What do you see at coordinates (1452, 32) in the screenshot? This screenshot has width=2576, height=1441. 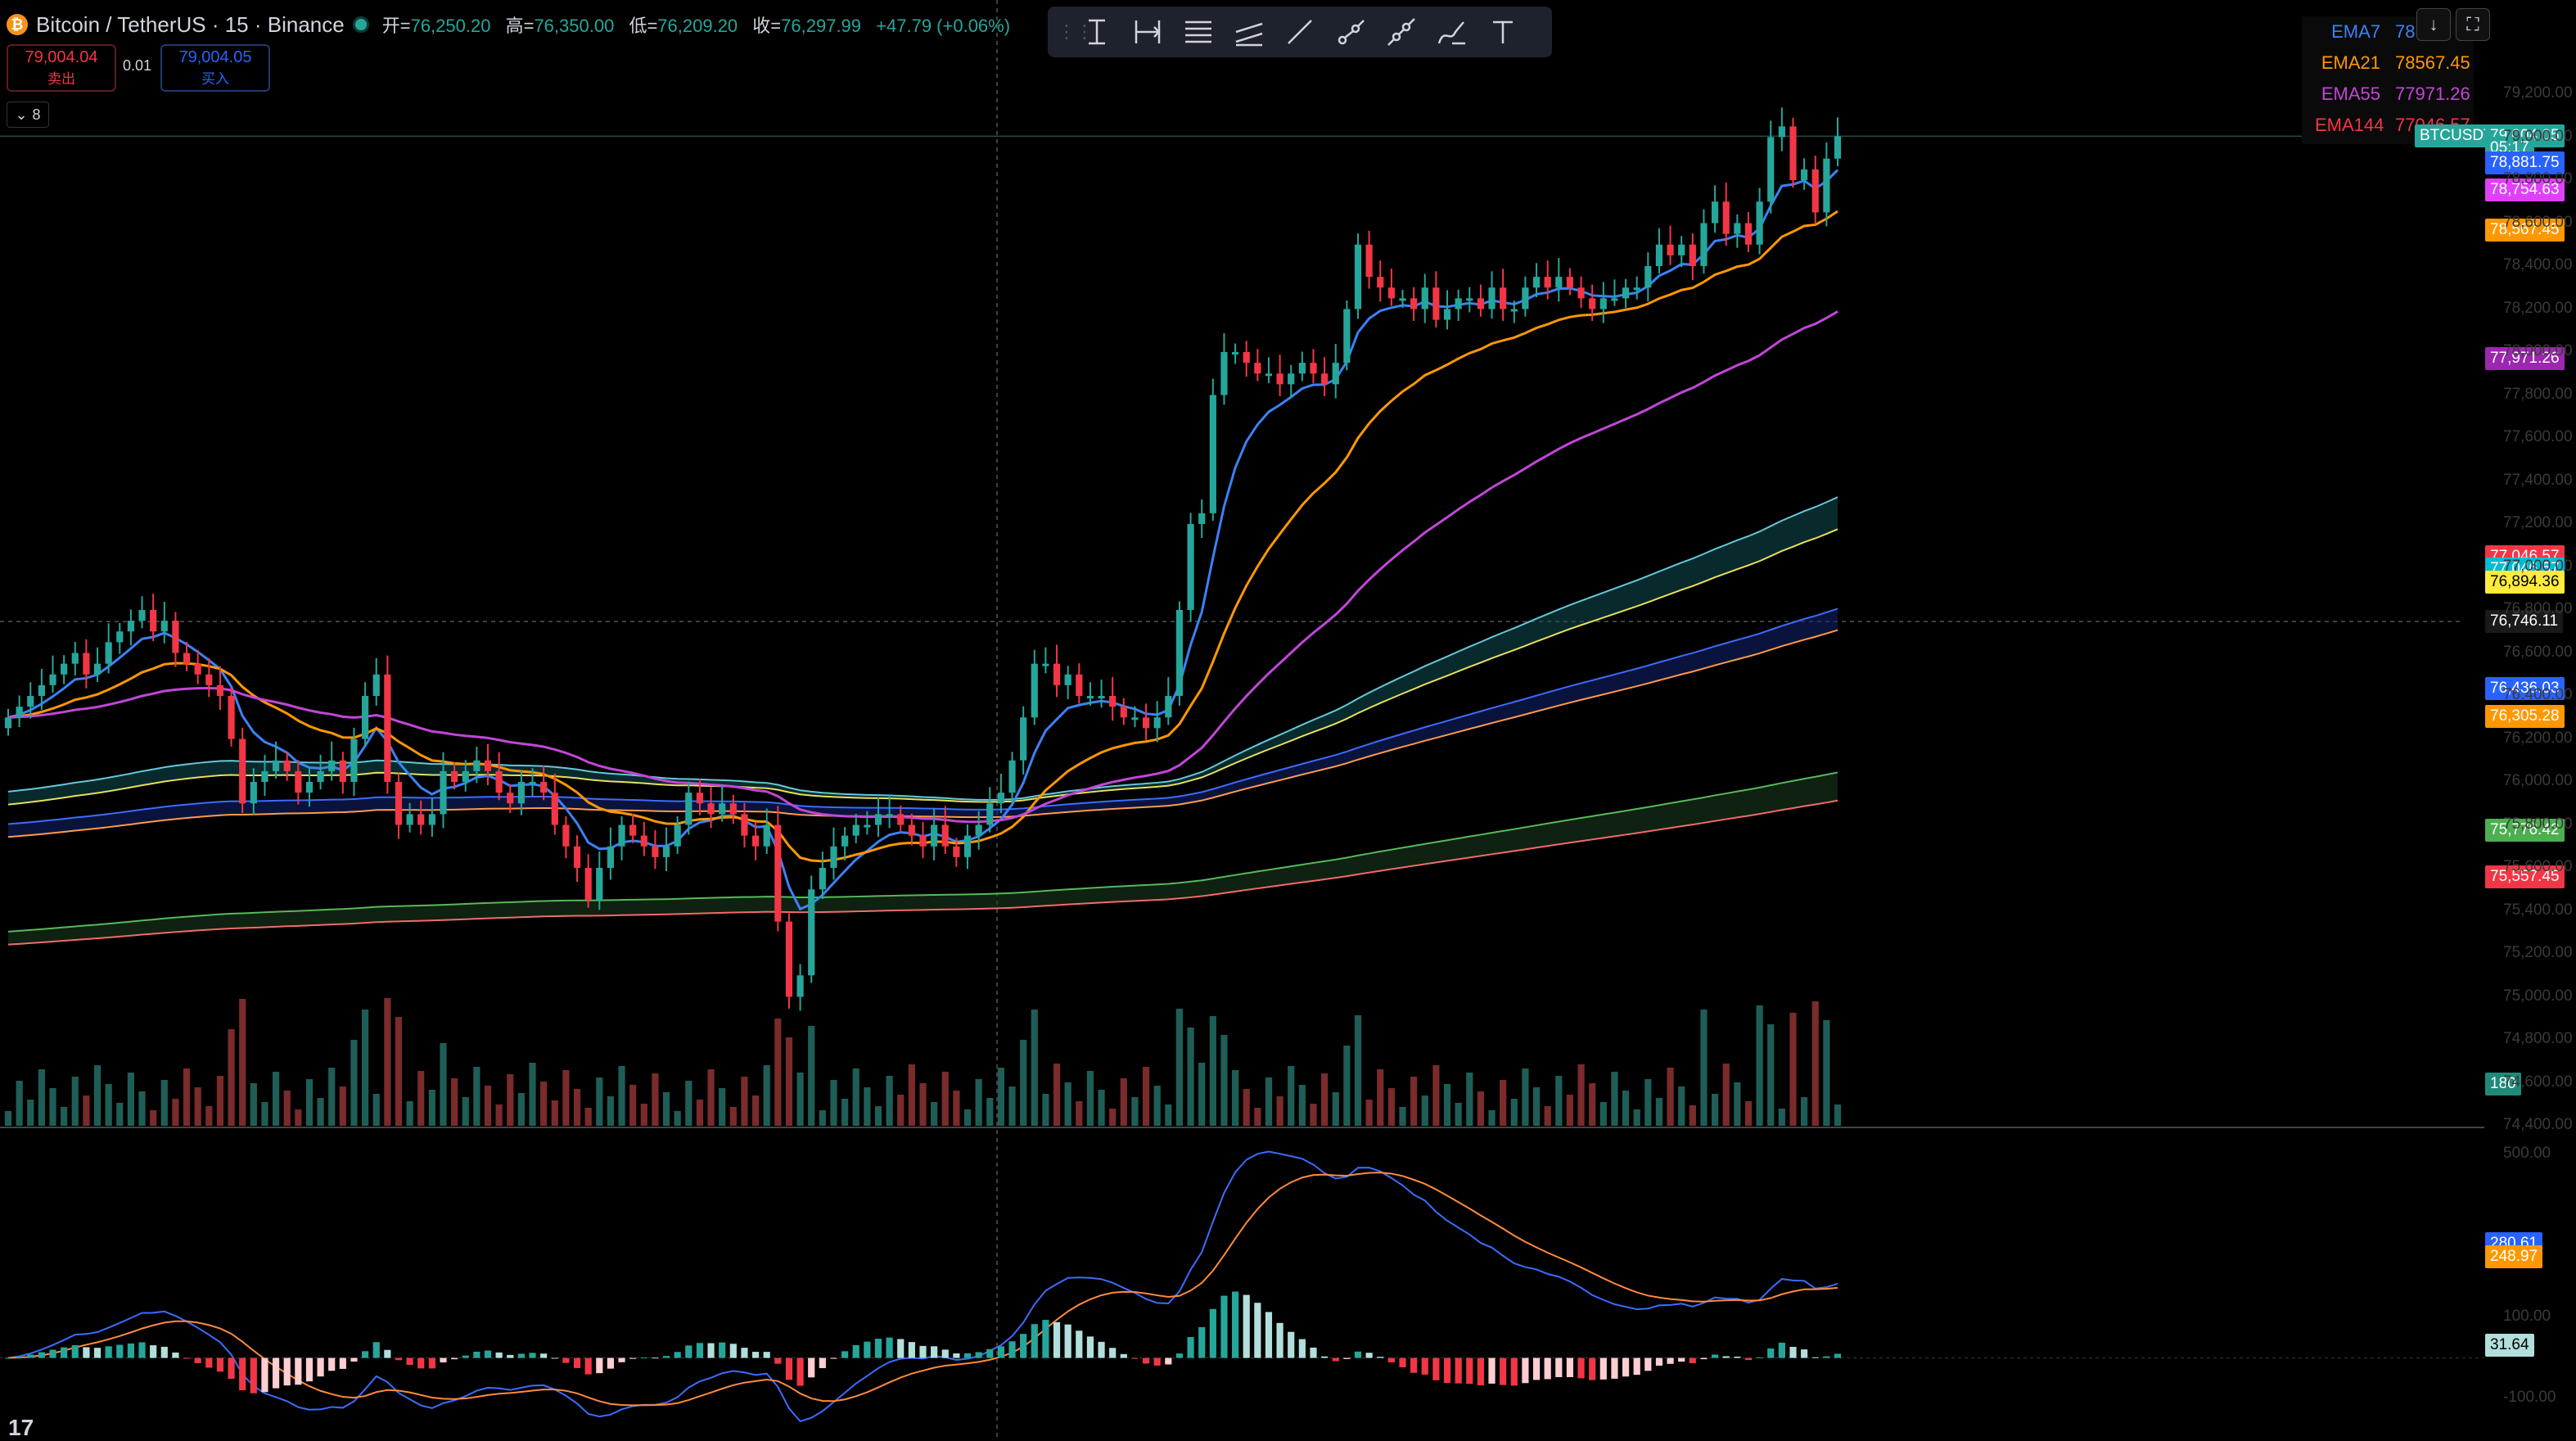 I see `brush-icon` at bounding box center [1452, 32].